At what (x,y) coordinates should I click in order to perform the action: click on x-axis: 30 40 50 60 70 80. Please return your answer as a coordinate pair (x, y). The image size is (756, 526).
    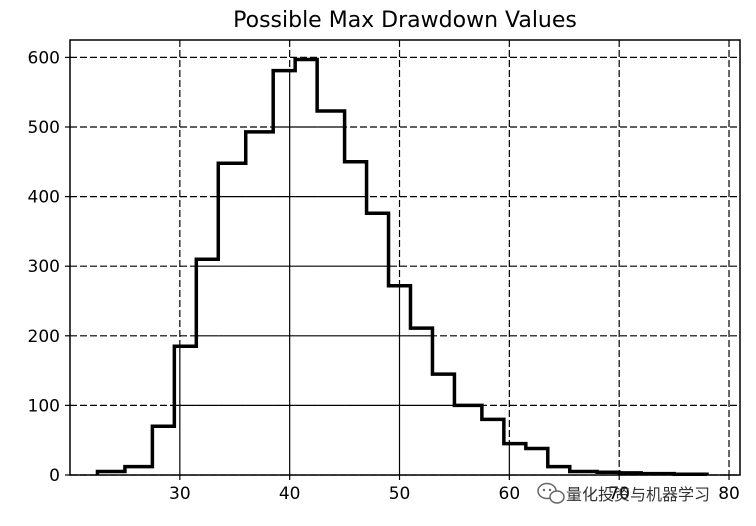
    Looking at the image, I should click on (454, 489).